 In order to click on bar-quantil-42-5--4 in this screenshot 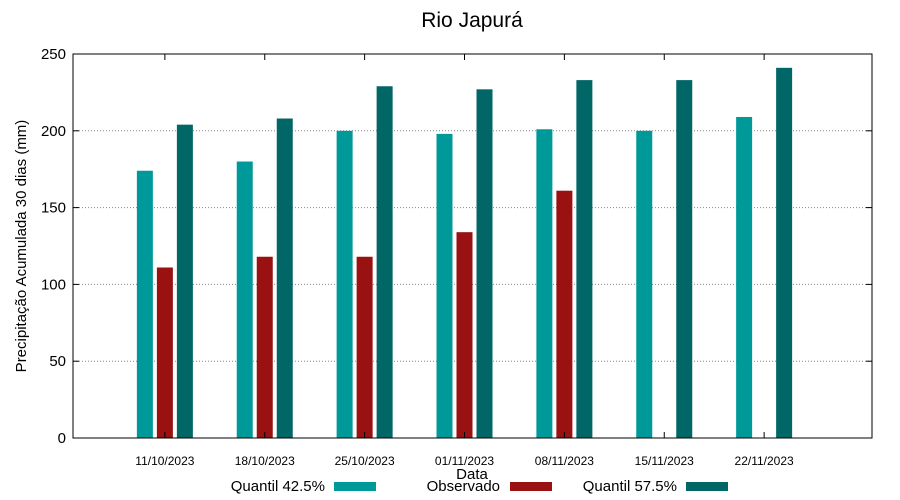, I will do `click(544, 283)`.